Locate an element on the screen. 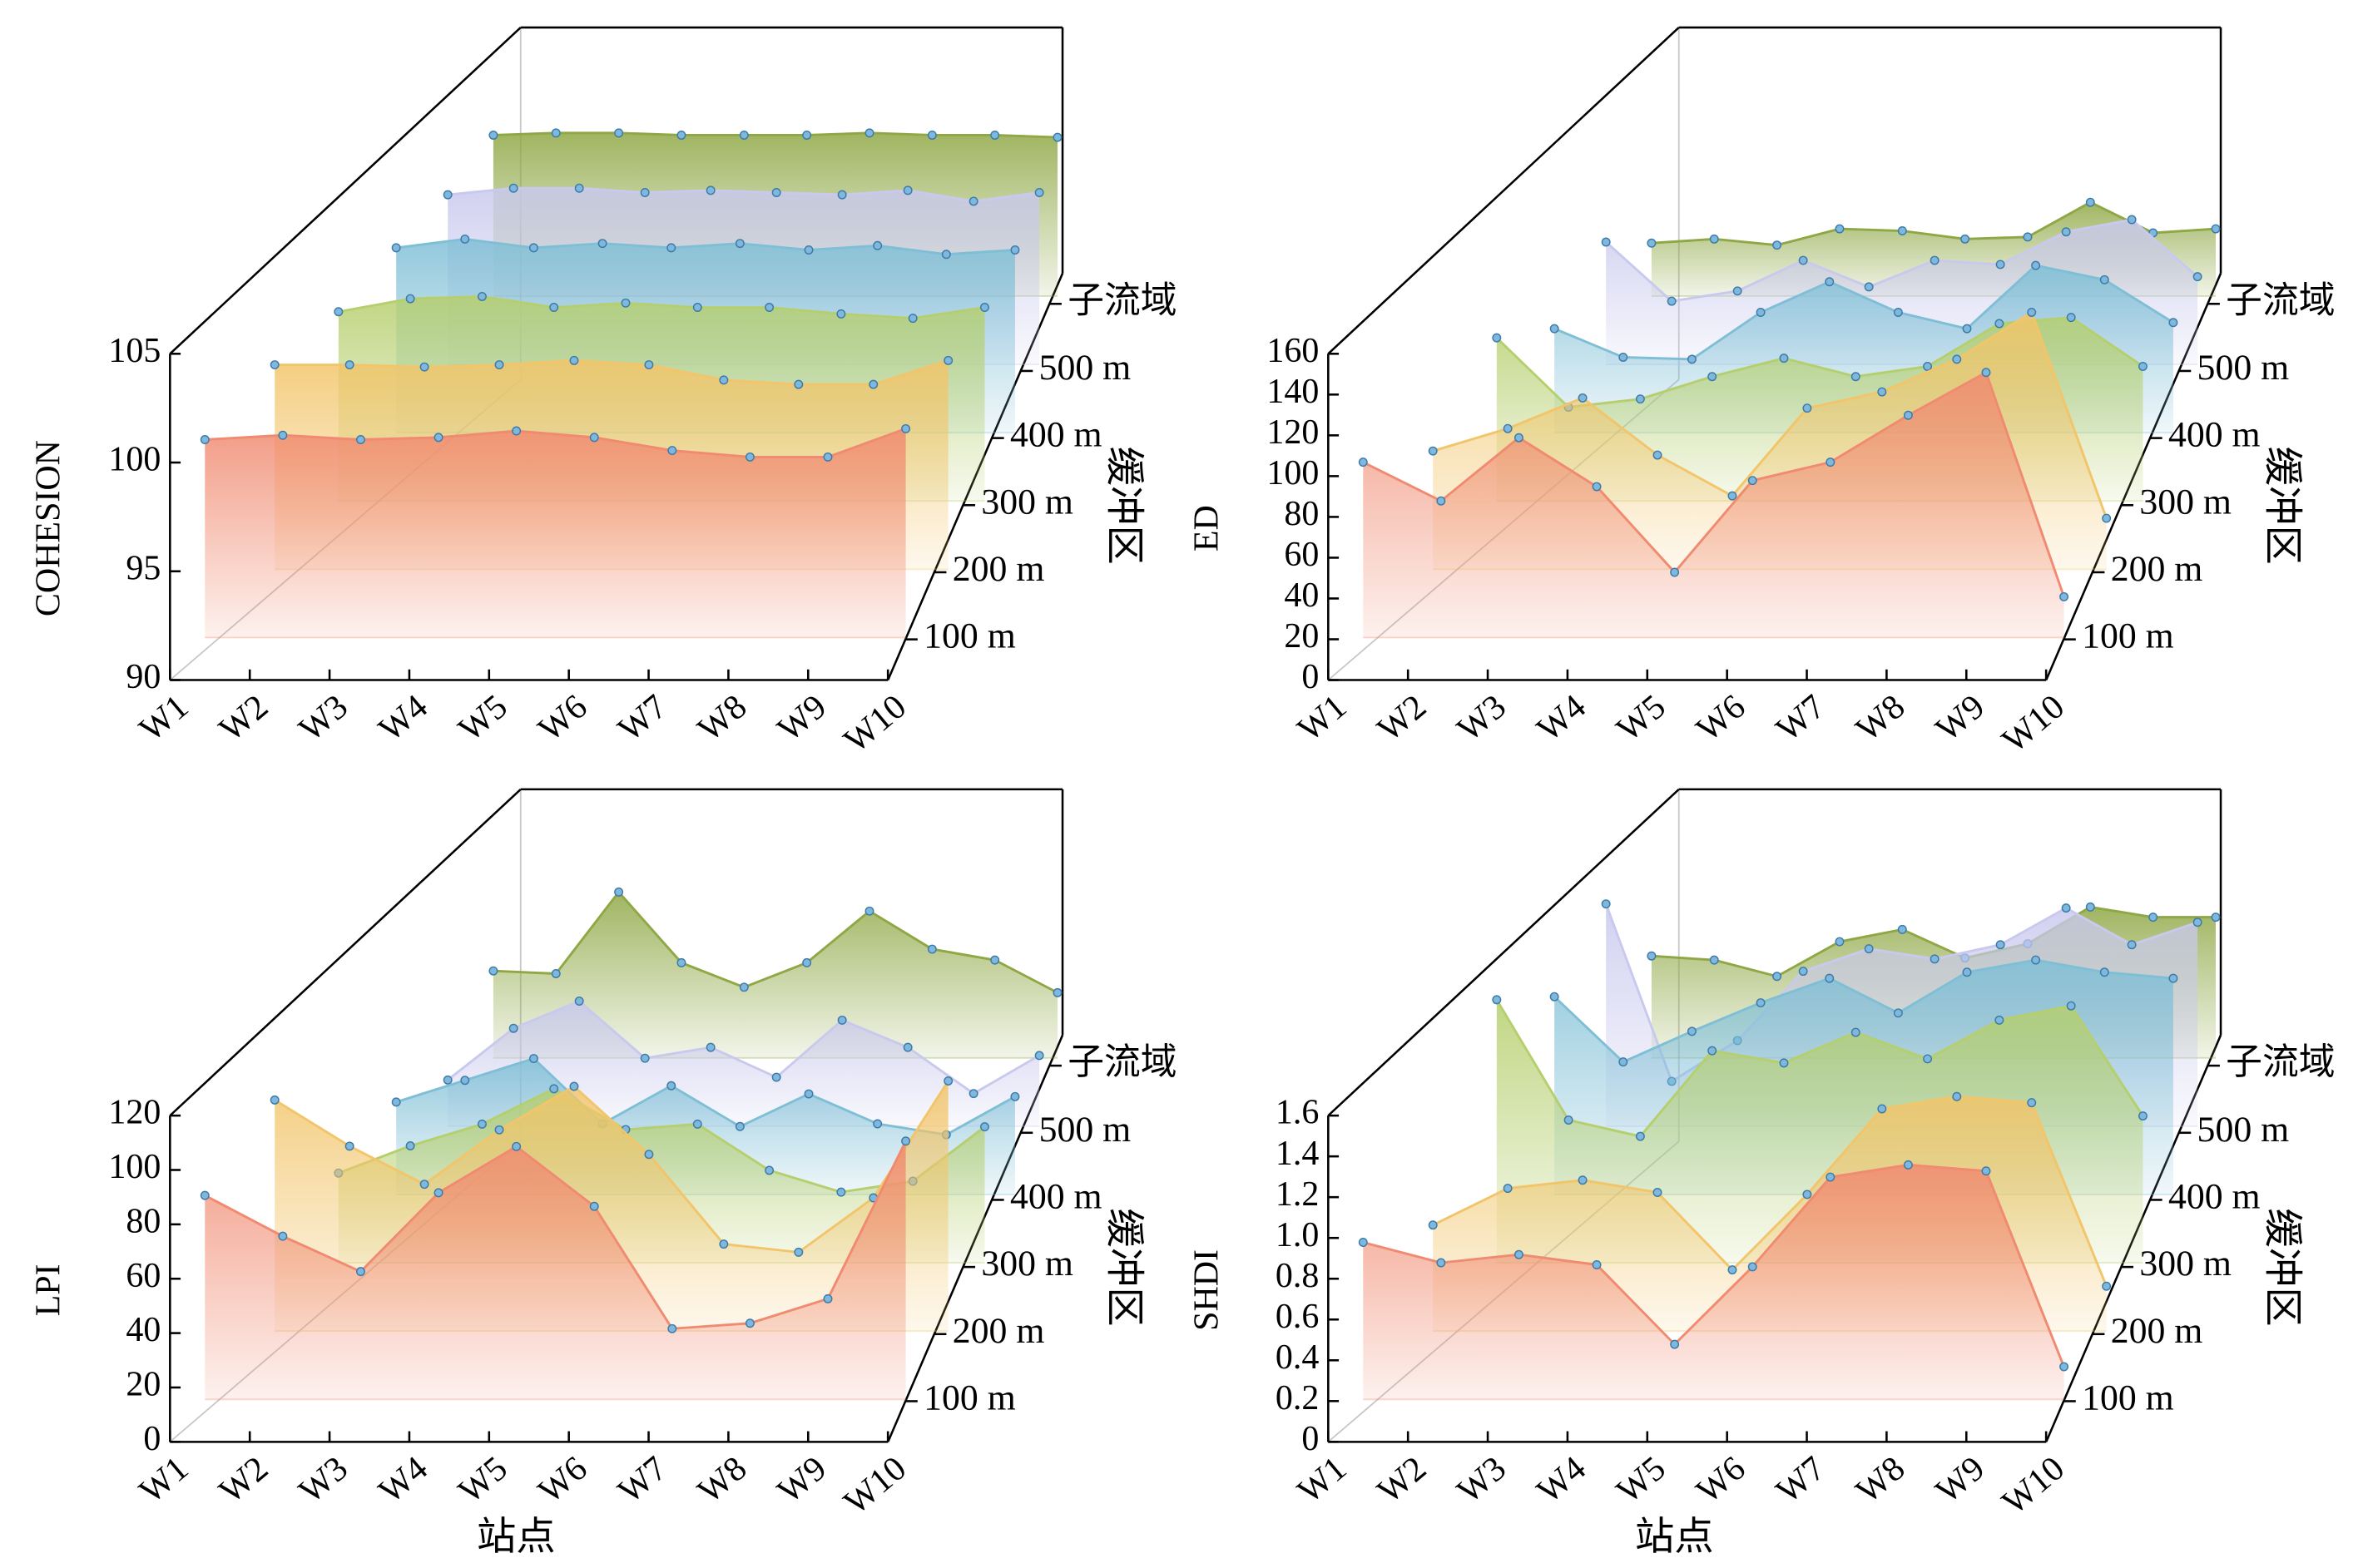  x-tick-label: W8 is located at coordinates (722, 1480).